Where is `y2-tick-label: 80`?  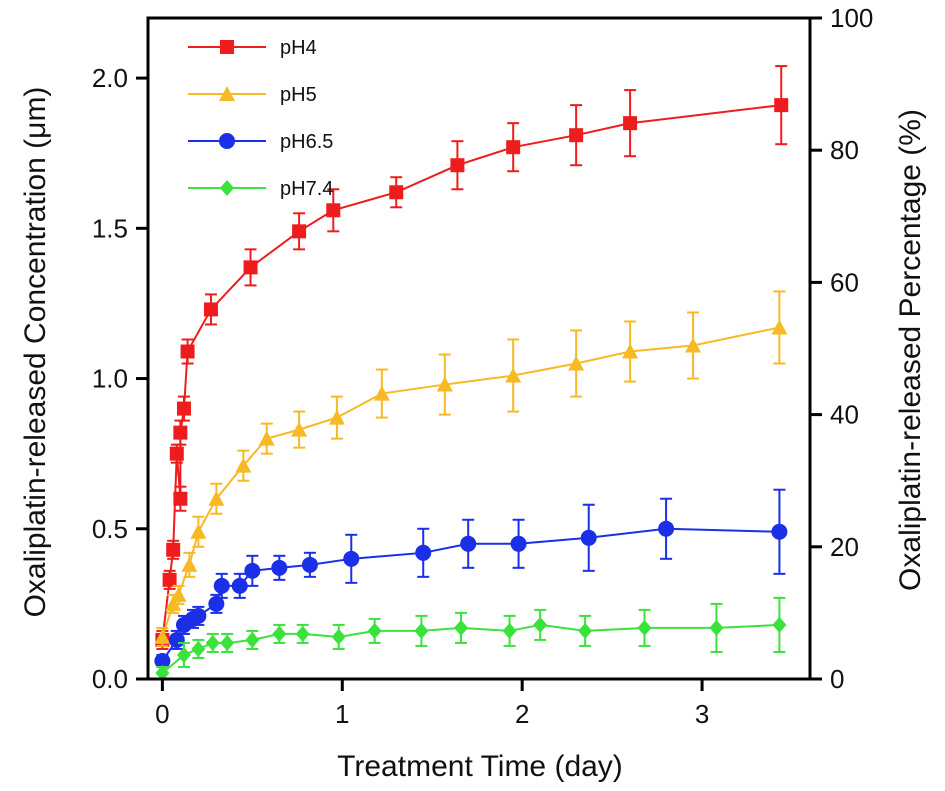
y2-tick-label: 80 is located at coordinates (844, 150).